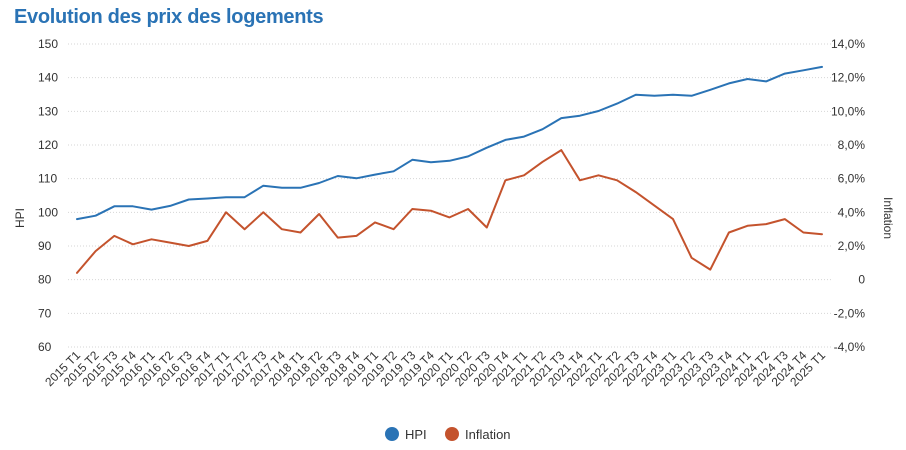 This screenshot has height=450, width=906. Describe the element at coordinates (45, 246) in the screenshot. I see `y-tick-label: 90` at that location.